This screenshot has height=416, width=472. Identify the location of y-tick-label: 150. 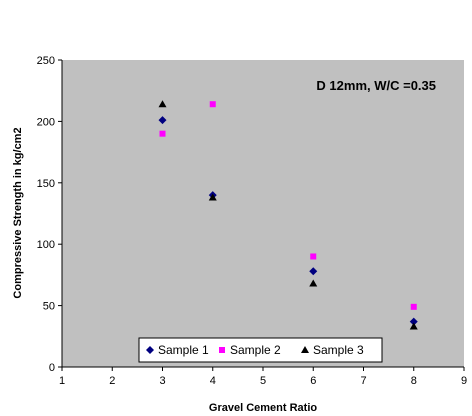
(46, 184).